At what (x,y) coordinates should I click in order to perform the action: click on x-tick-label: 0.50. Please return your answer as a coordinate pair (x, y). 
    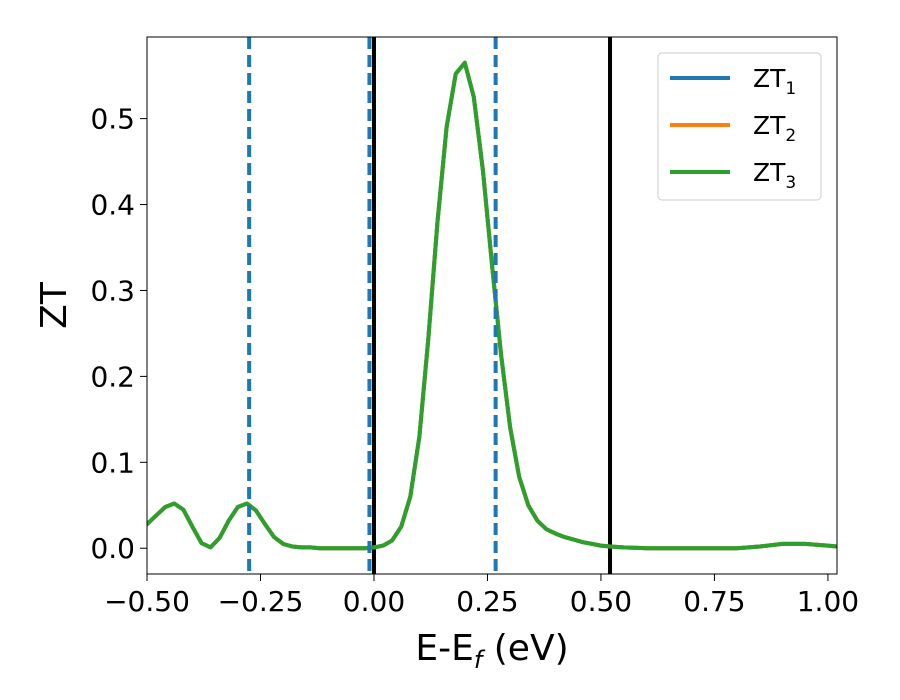
    Looking at the image, I should click on (601, 601).